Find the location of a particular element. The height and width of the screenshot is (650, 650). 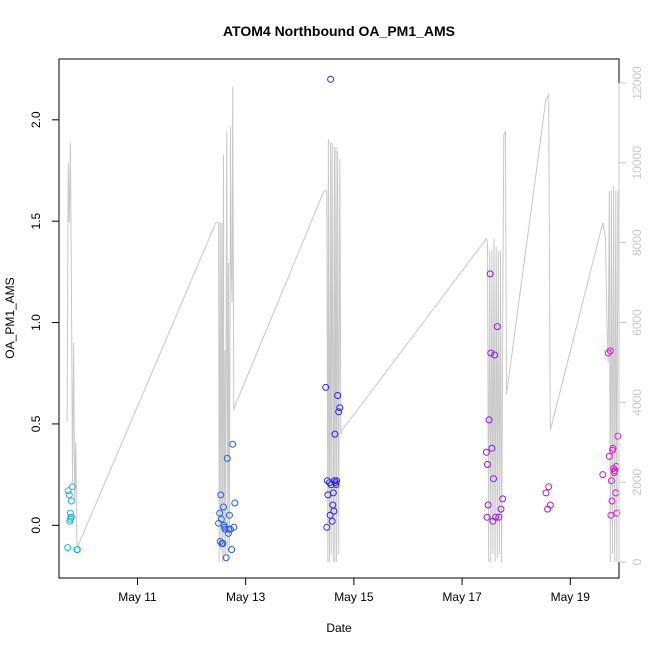

x-tick-label: May 11 is located at coordinates (137, 597).